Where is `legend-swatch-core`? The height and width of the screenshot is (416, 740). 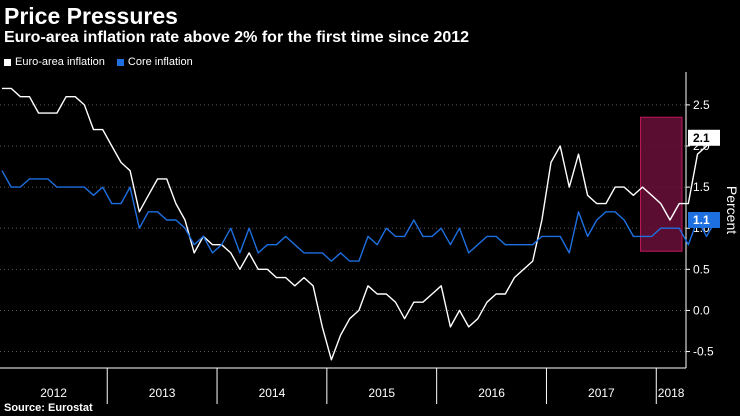 legend-swatch-core is located at coordinates (120, 62).